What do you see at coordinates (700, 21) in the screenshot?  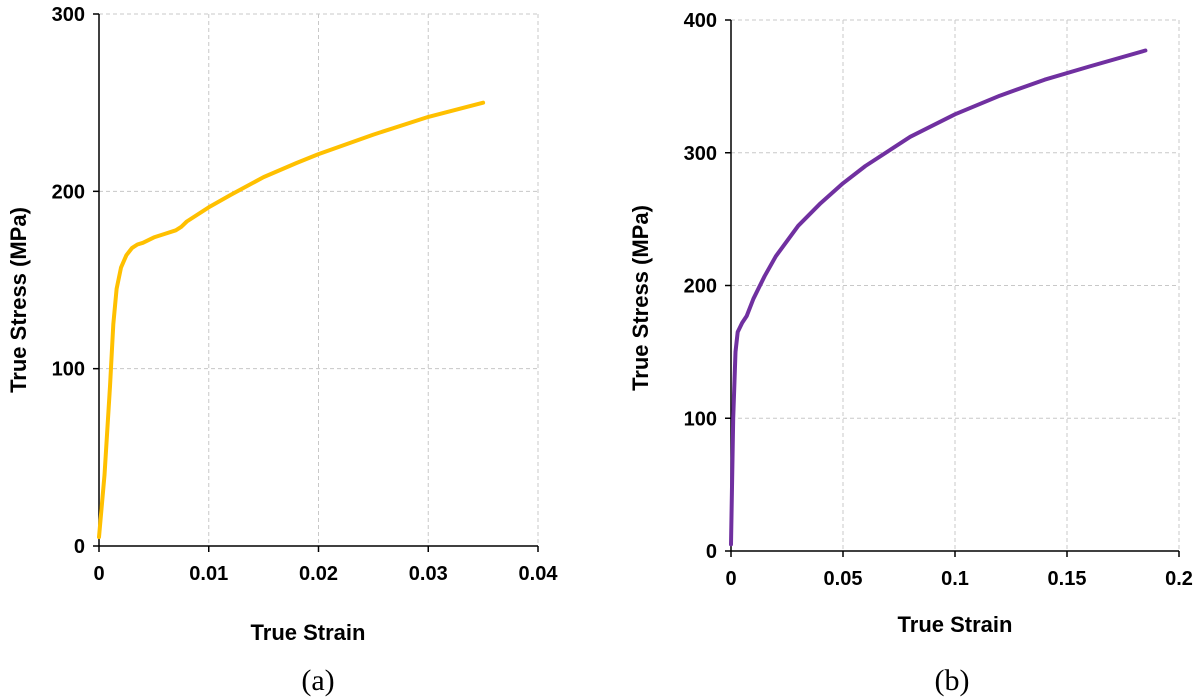 I see `y-tick-label-b-4: 400` at bounding box center [700, 21].